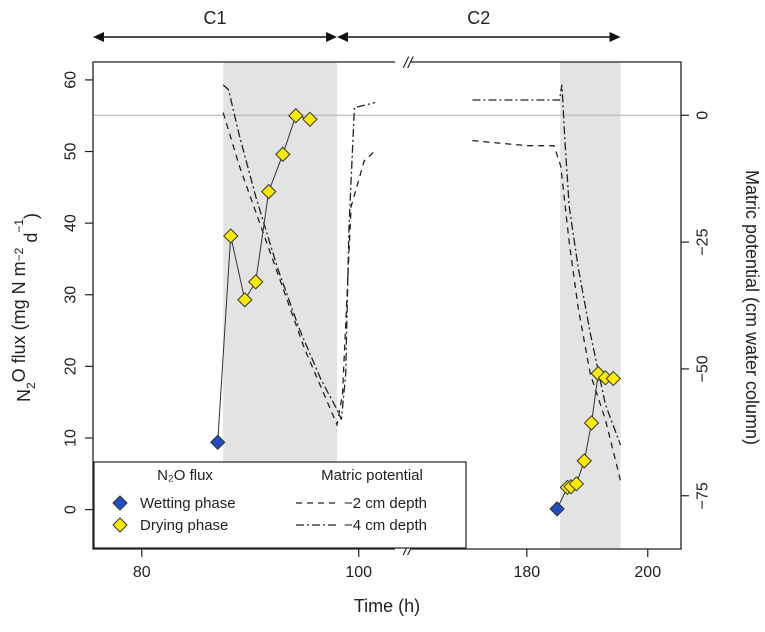 This screenshot has height=632, width=765. What do you see at coordinates (184, 525) in the screenshot?
I see `legend-flux-label-2: Drying phase` at bounding box center [184, 525].